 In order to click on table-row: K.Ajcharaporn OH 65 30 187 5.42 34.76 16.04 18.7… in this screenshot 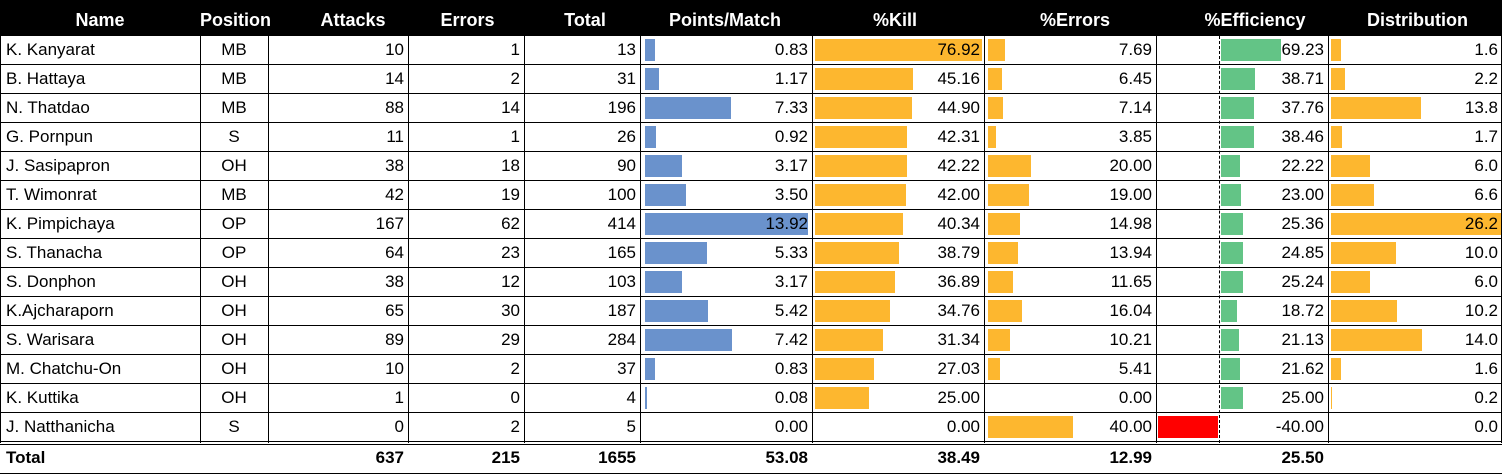, I will do `click(751, 311)`.